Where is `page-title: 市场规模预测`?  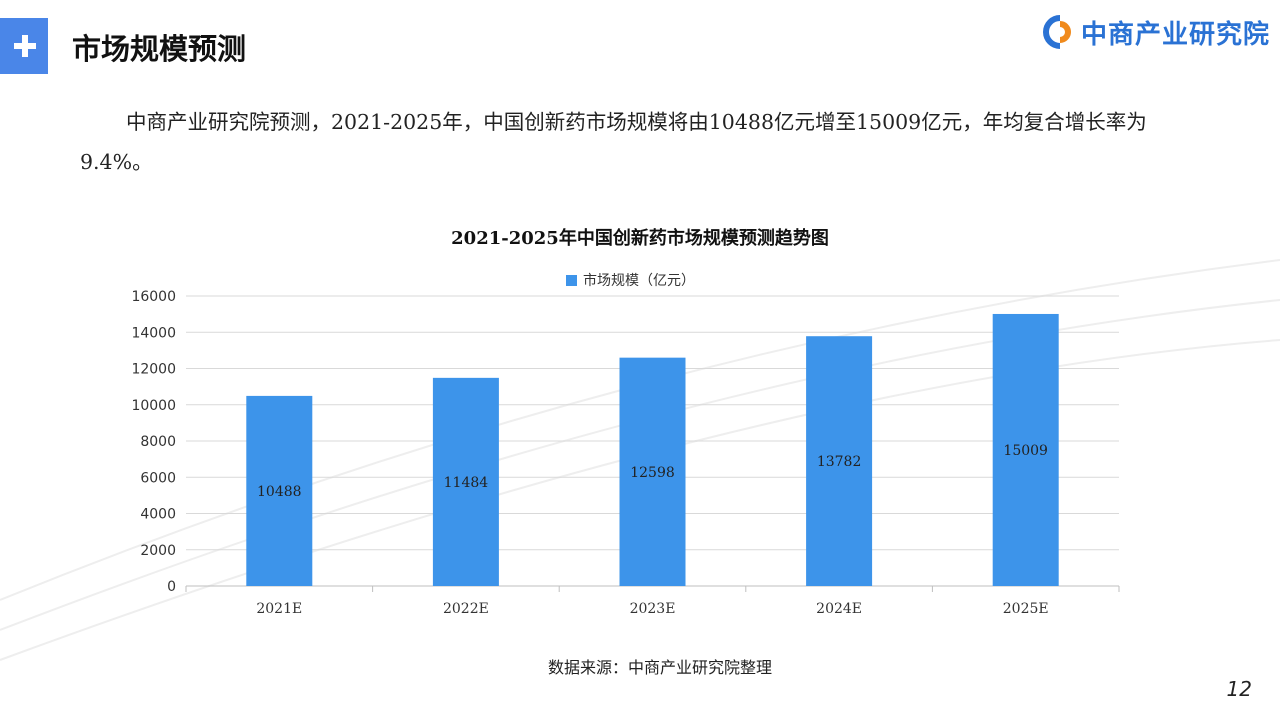
page-title: 市场规模预测 is located at coordinates (159, 49).